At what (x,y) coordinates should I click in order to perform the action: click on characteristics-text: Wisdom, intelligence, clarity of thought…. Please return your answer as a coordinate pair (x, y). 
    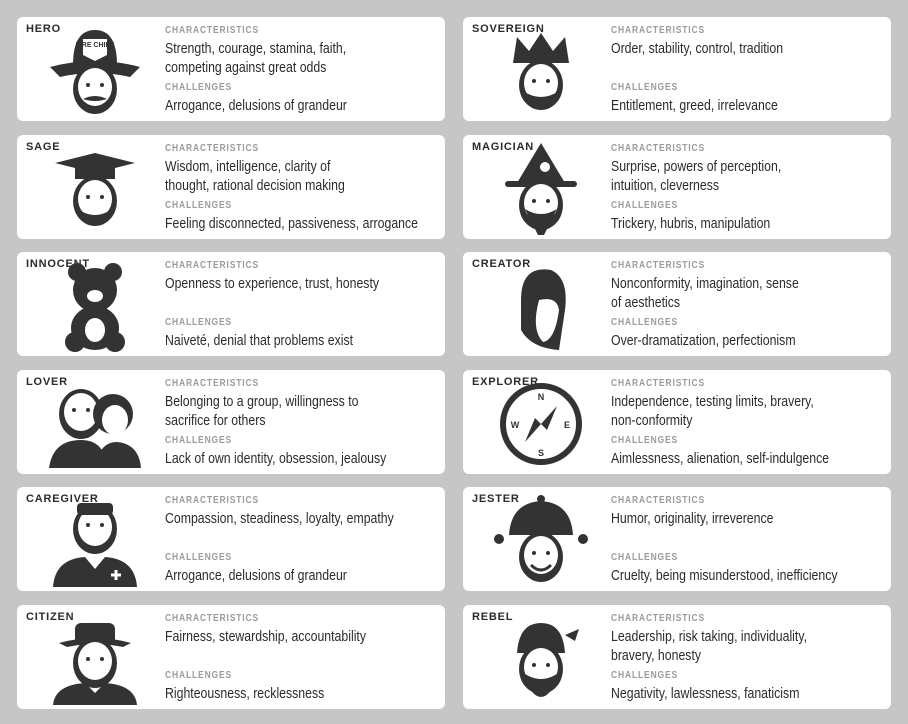
    Looking at the image, I should click on (255, 175).